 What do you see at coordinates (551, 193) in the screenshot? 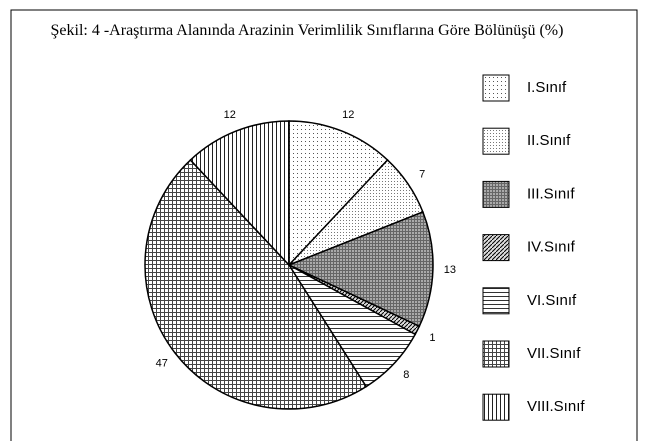
I see `legend-label: III.Sınıf` at bounding box center [551, 193].